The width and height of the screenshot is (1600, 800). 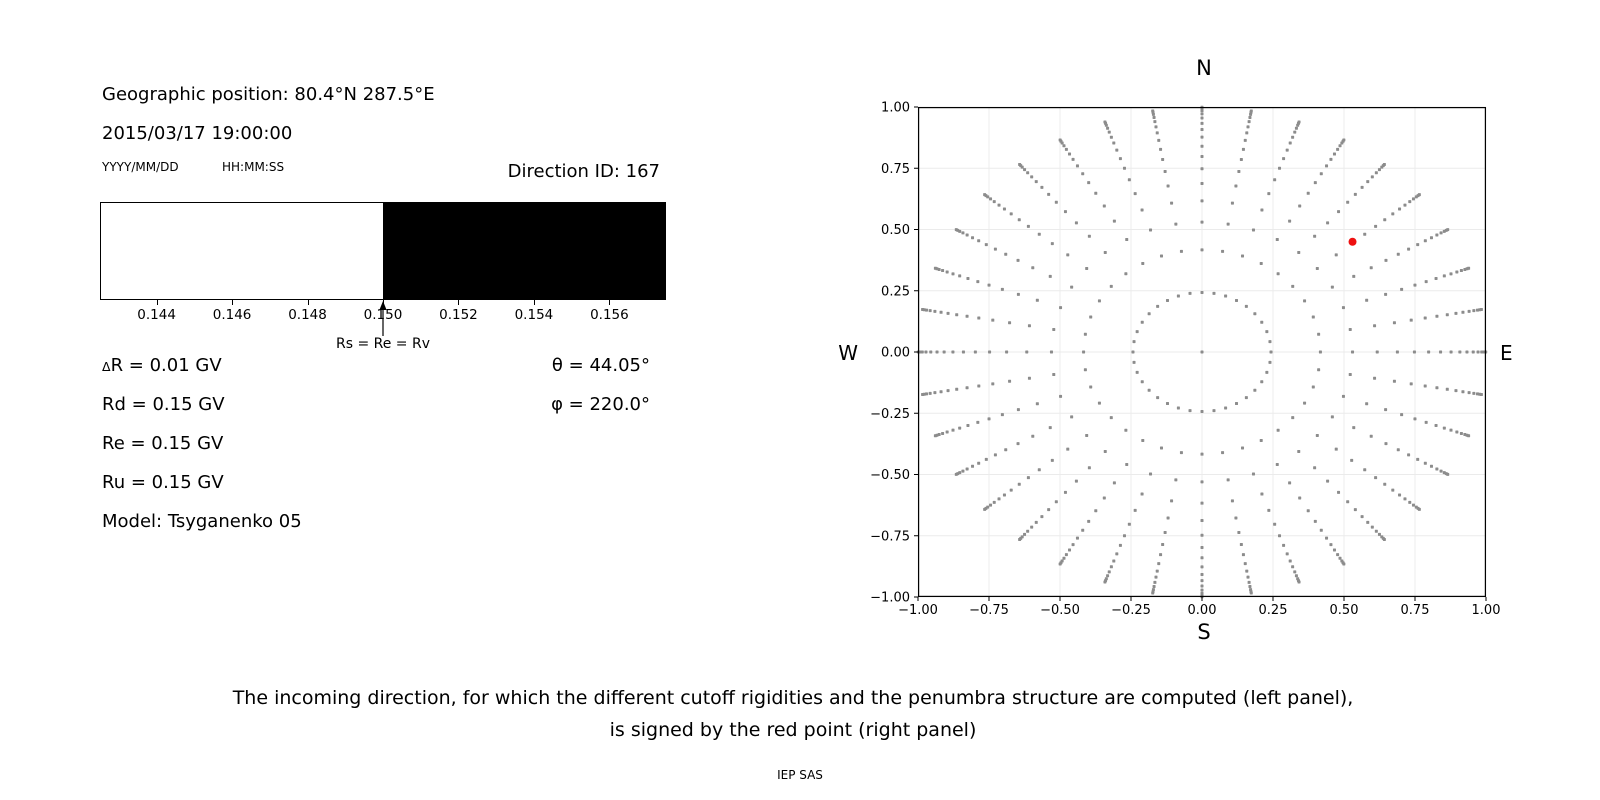 What do you see at coordinates (1352, 241) in the screenshot?
I see `red-direction-point` at bounding box center [1352, 241].